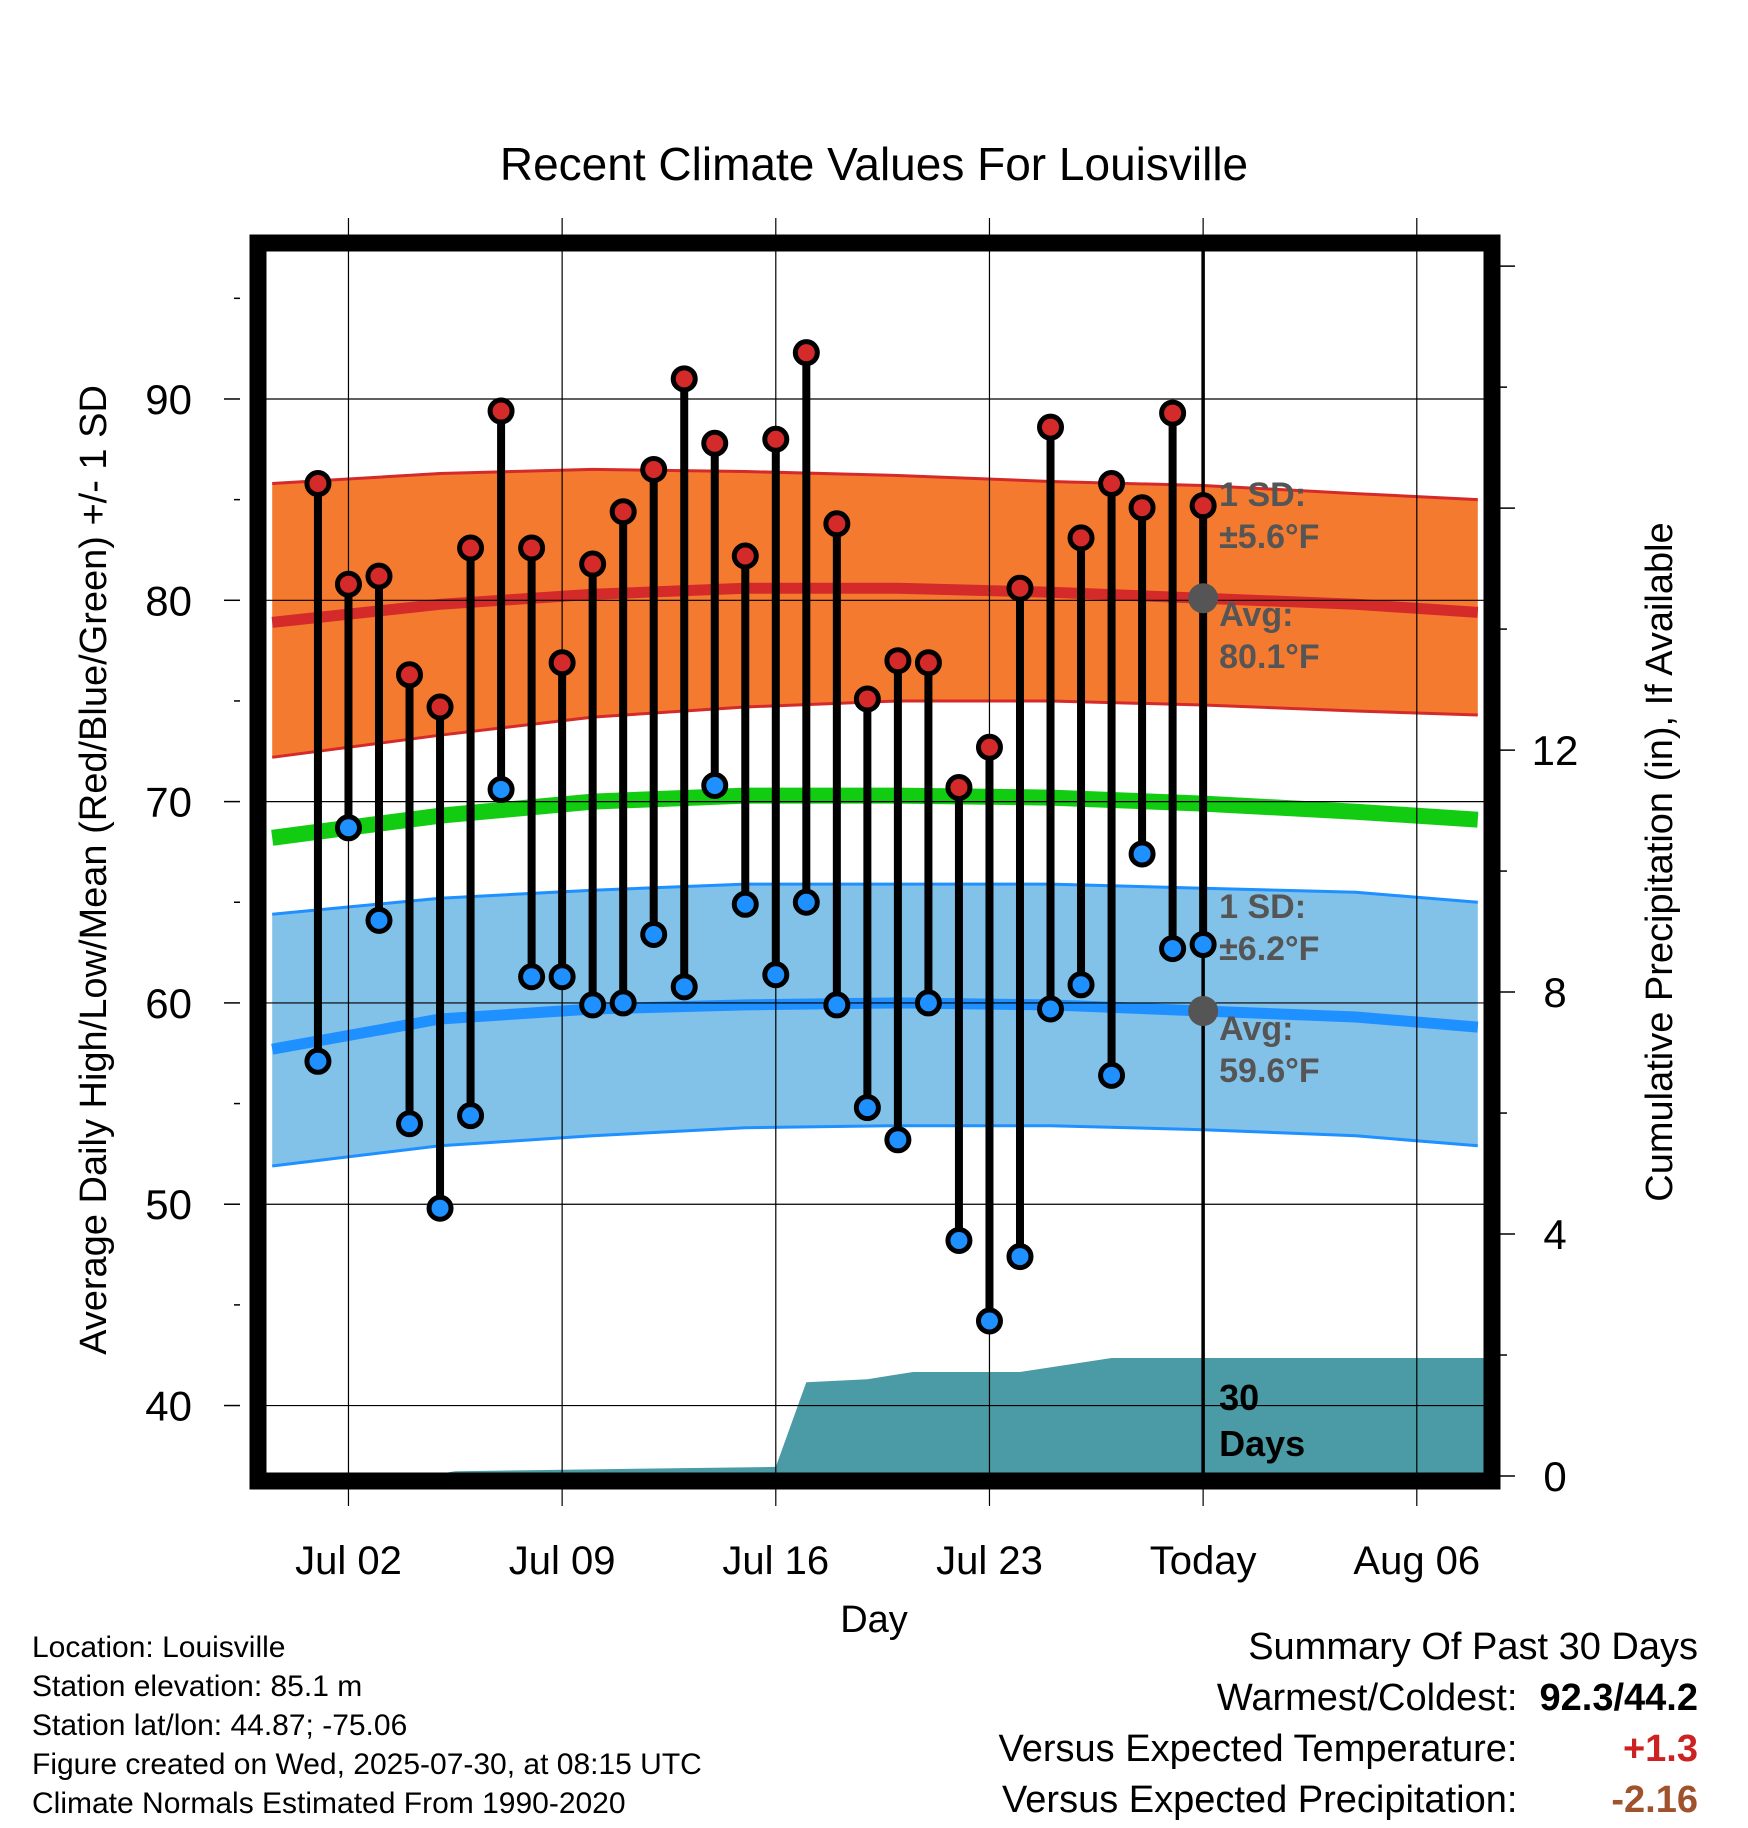  Describe the element at coordinates (1258, 1749) in the screenshot. I see `temp-departure-label: Versus Expected Temperature:` at that location.